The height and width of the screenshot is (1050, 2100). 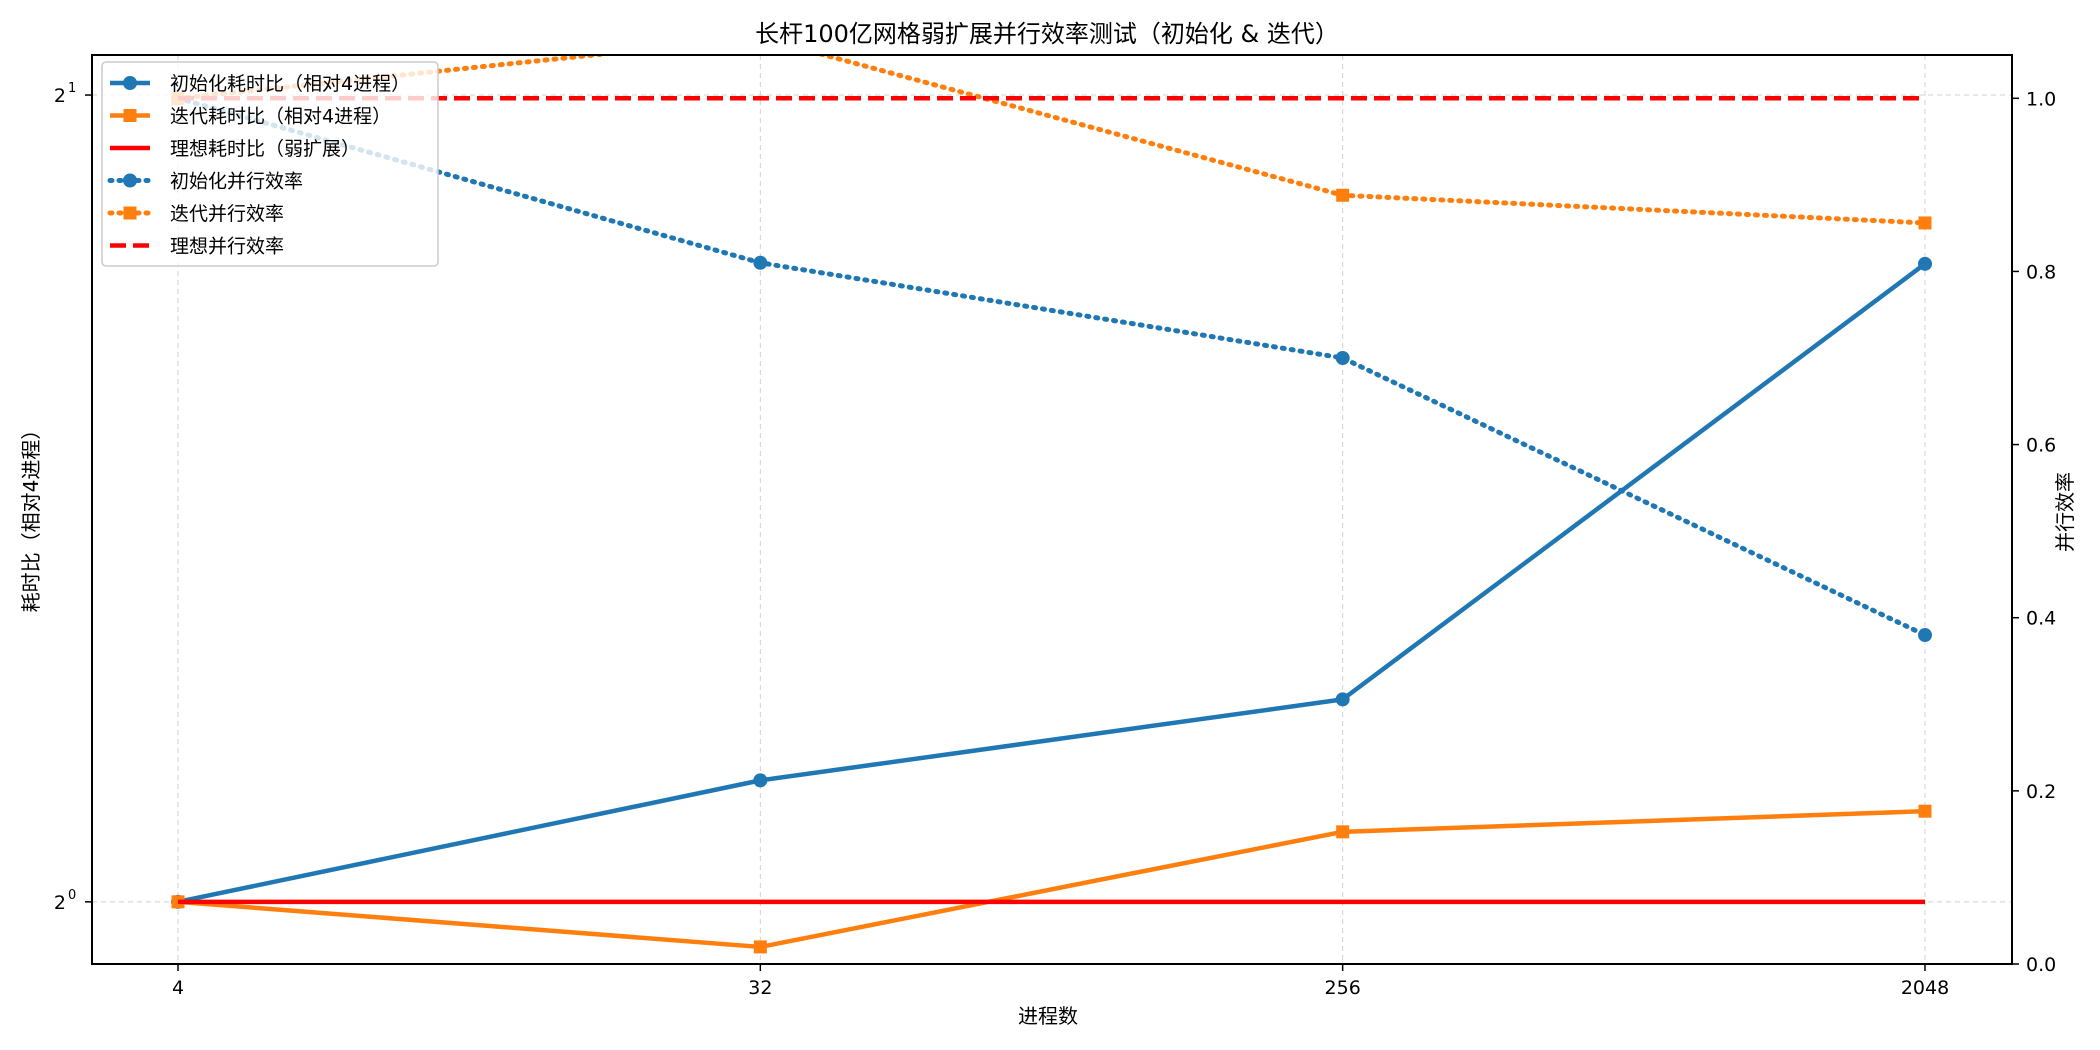 What do you see at coordinates (1343, 988) in the screenshot?
I see `x-tick-label: 256` at bounding box center [1343, 988].